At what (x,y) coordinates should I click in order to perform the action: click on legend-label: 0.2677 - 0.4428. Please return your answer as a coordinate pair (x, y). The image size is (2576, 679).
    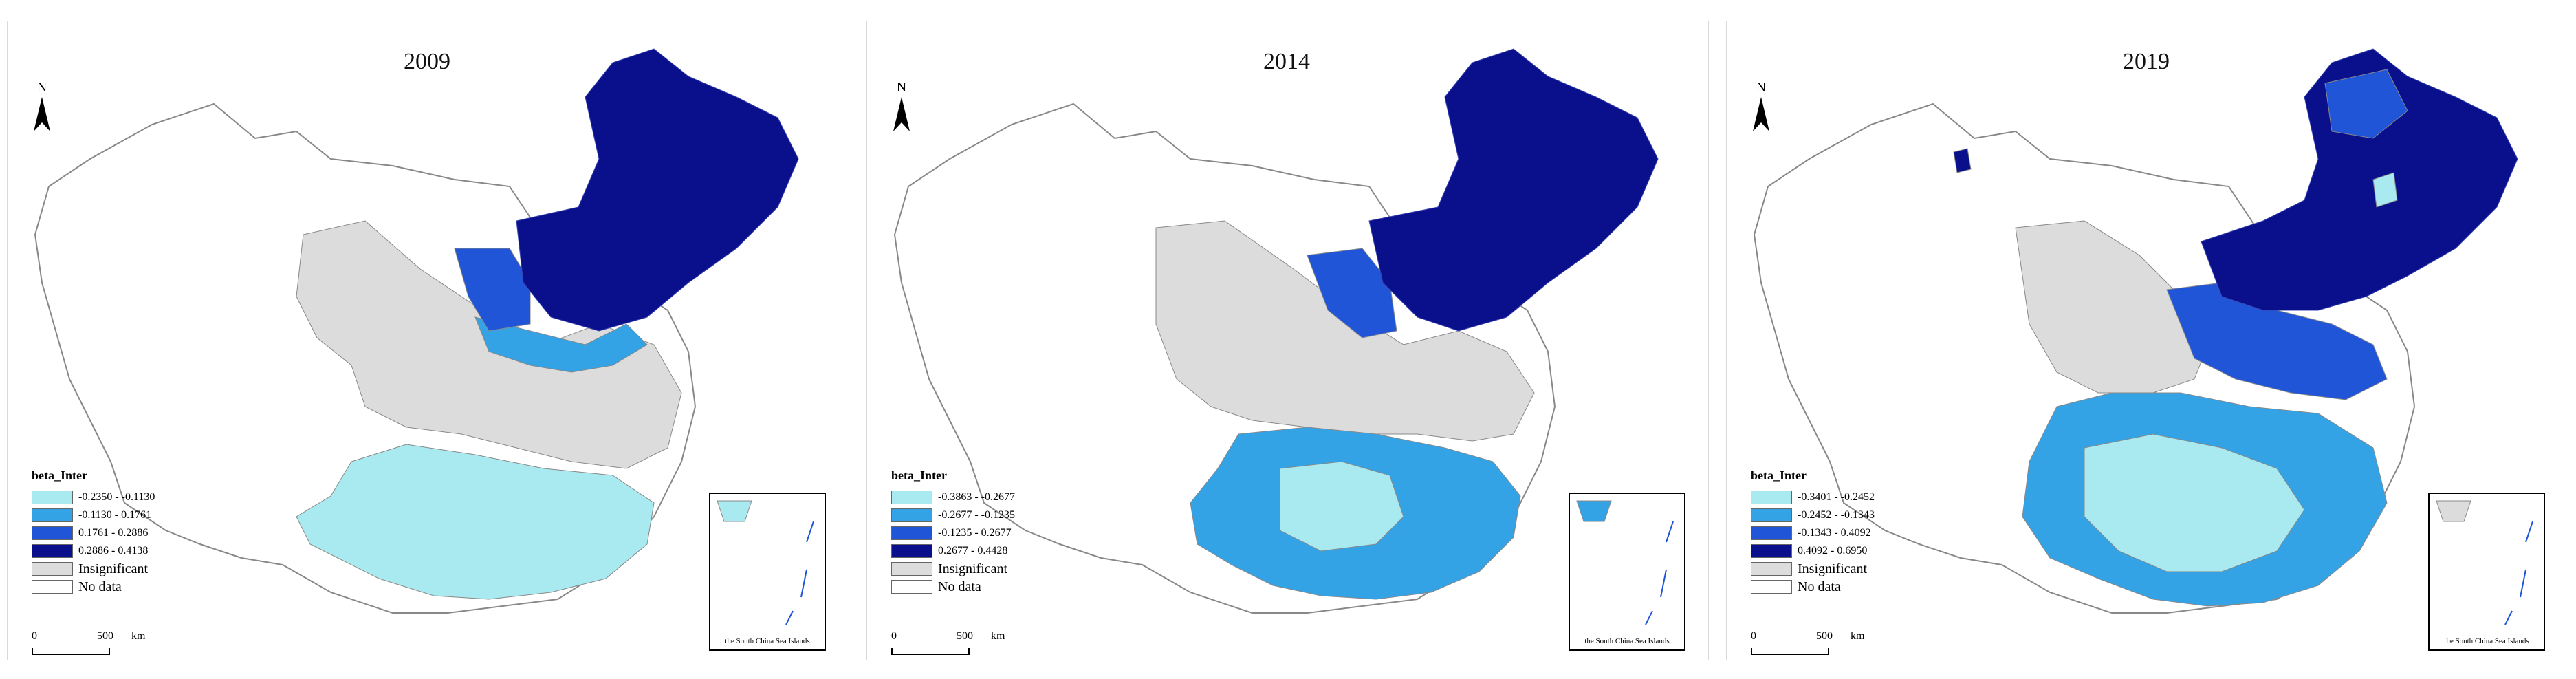
    Looking at the image, I should click on (973, 551).